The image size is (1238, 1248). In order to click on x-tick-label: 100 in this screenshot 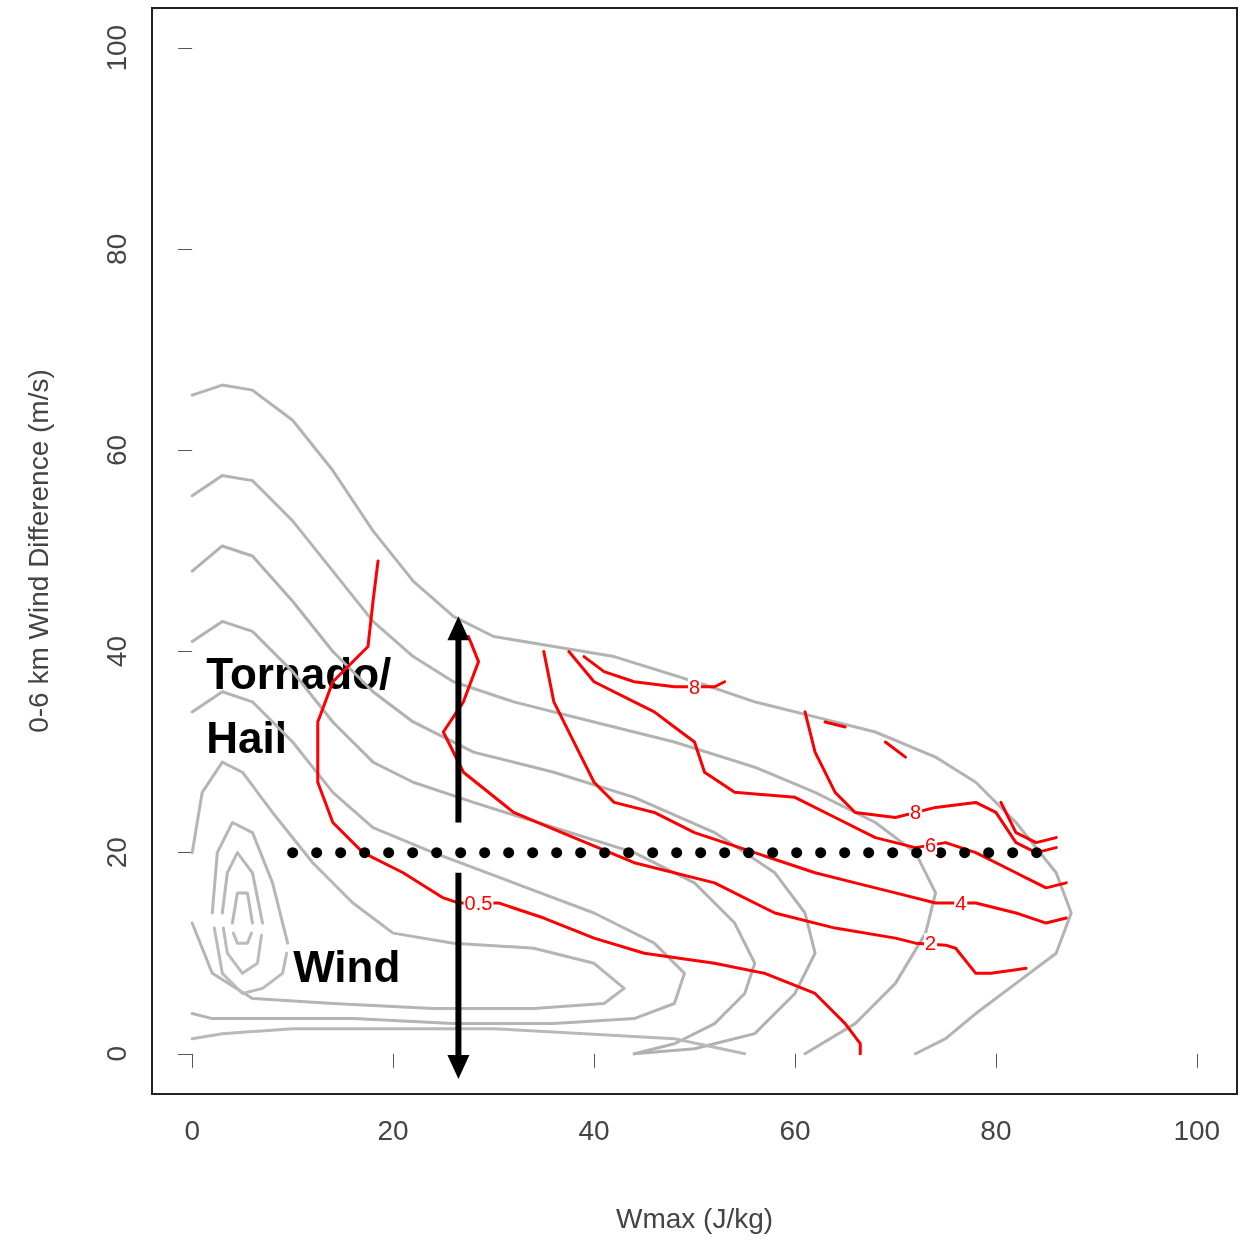, I will do `click(1197, 1130)`.